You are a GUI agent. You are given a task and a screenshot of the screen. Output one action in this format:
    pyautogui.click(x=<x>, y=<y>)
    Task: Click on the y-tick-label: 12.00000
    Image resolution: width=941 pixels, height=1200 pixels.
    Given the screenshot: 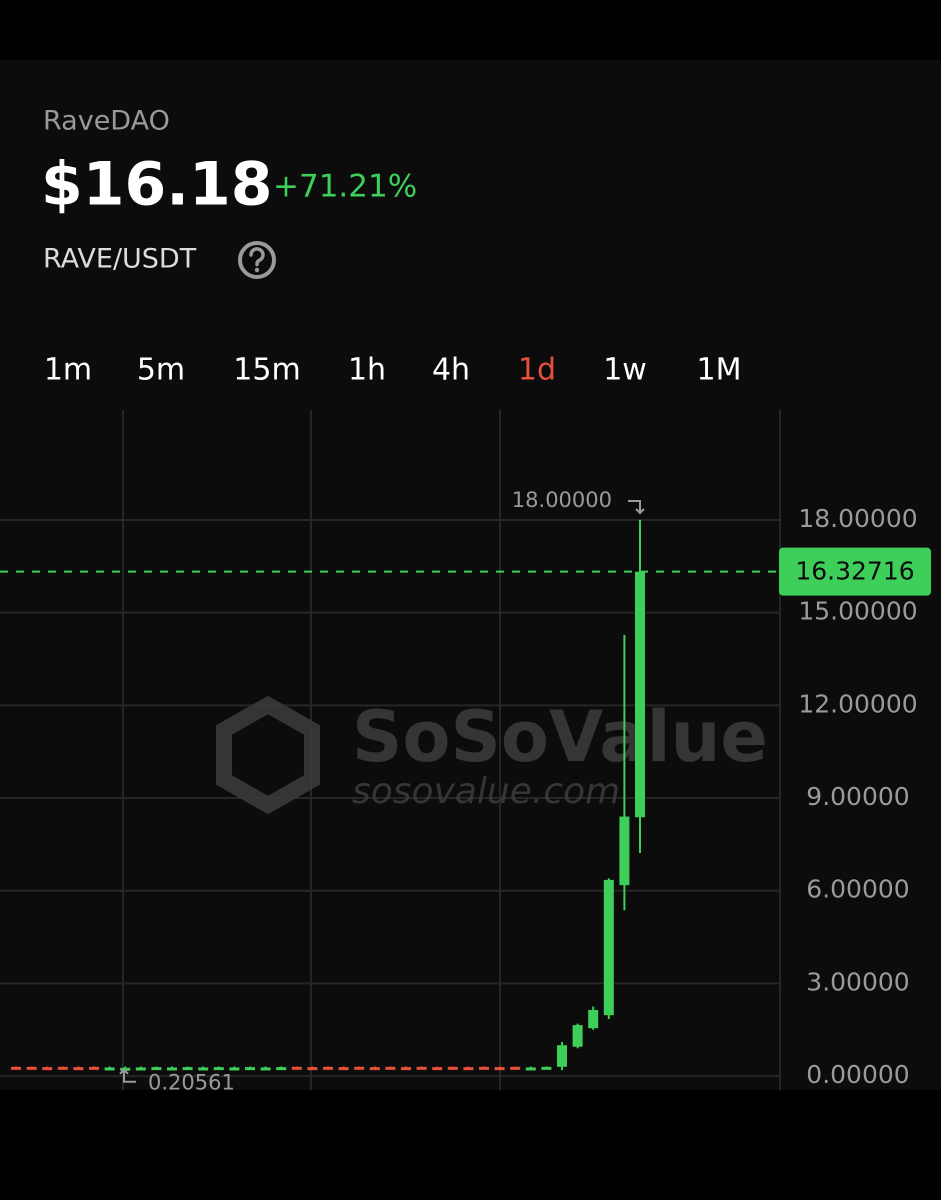 What is the action you would take?
    pyautogui.click(x=857, y=703)
    